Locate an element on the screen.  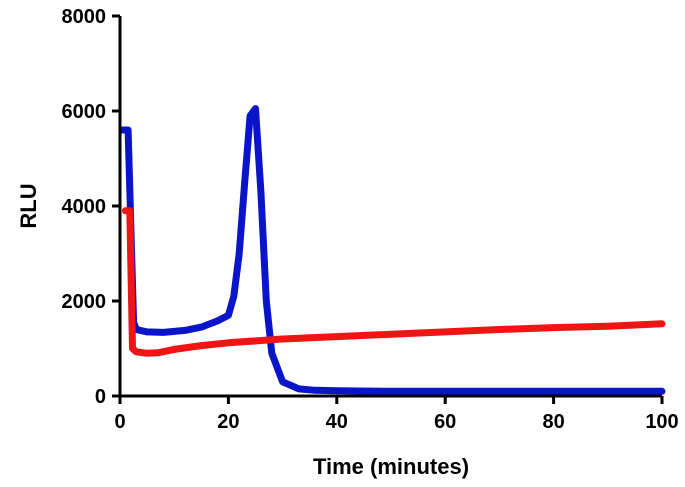
y-tick-label: 2000 is located at coordinates (84, 302).